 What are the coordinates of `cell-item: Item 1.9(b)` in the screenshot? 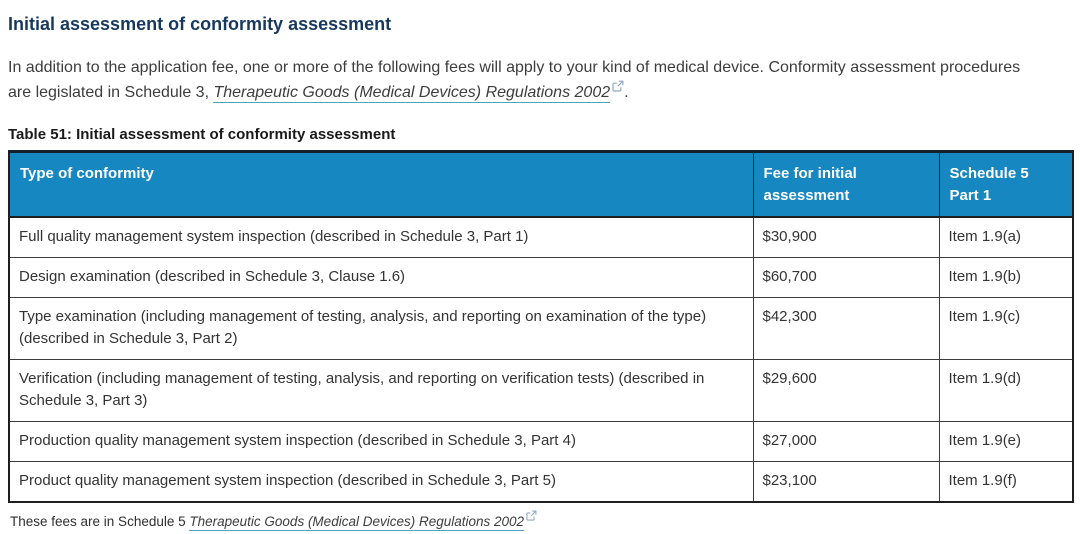 It's located at (1006, 277).